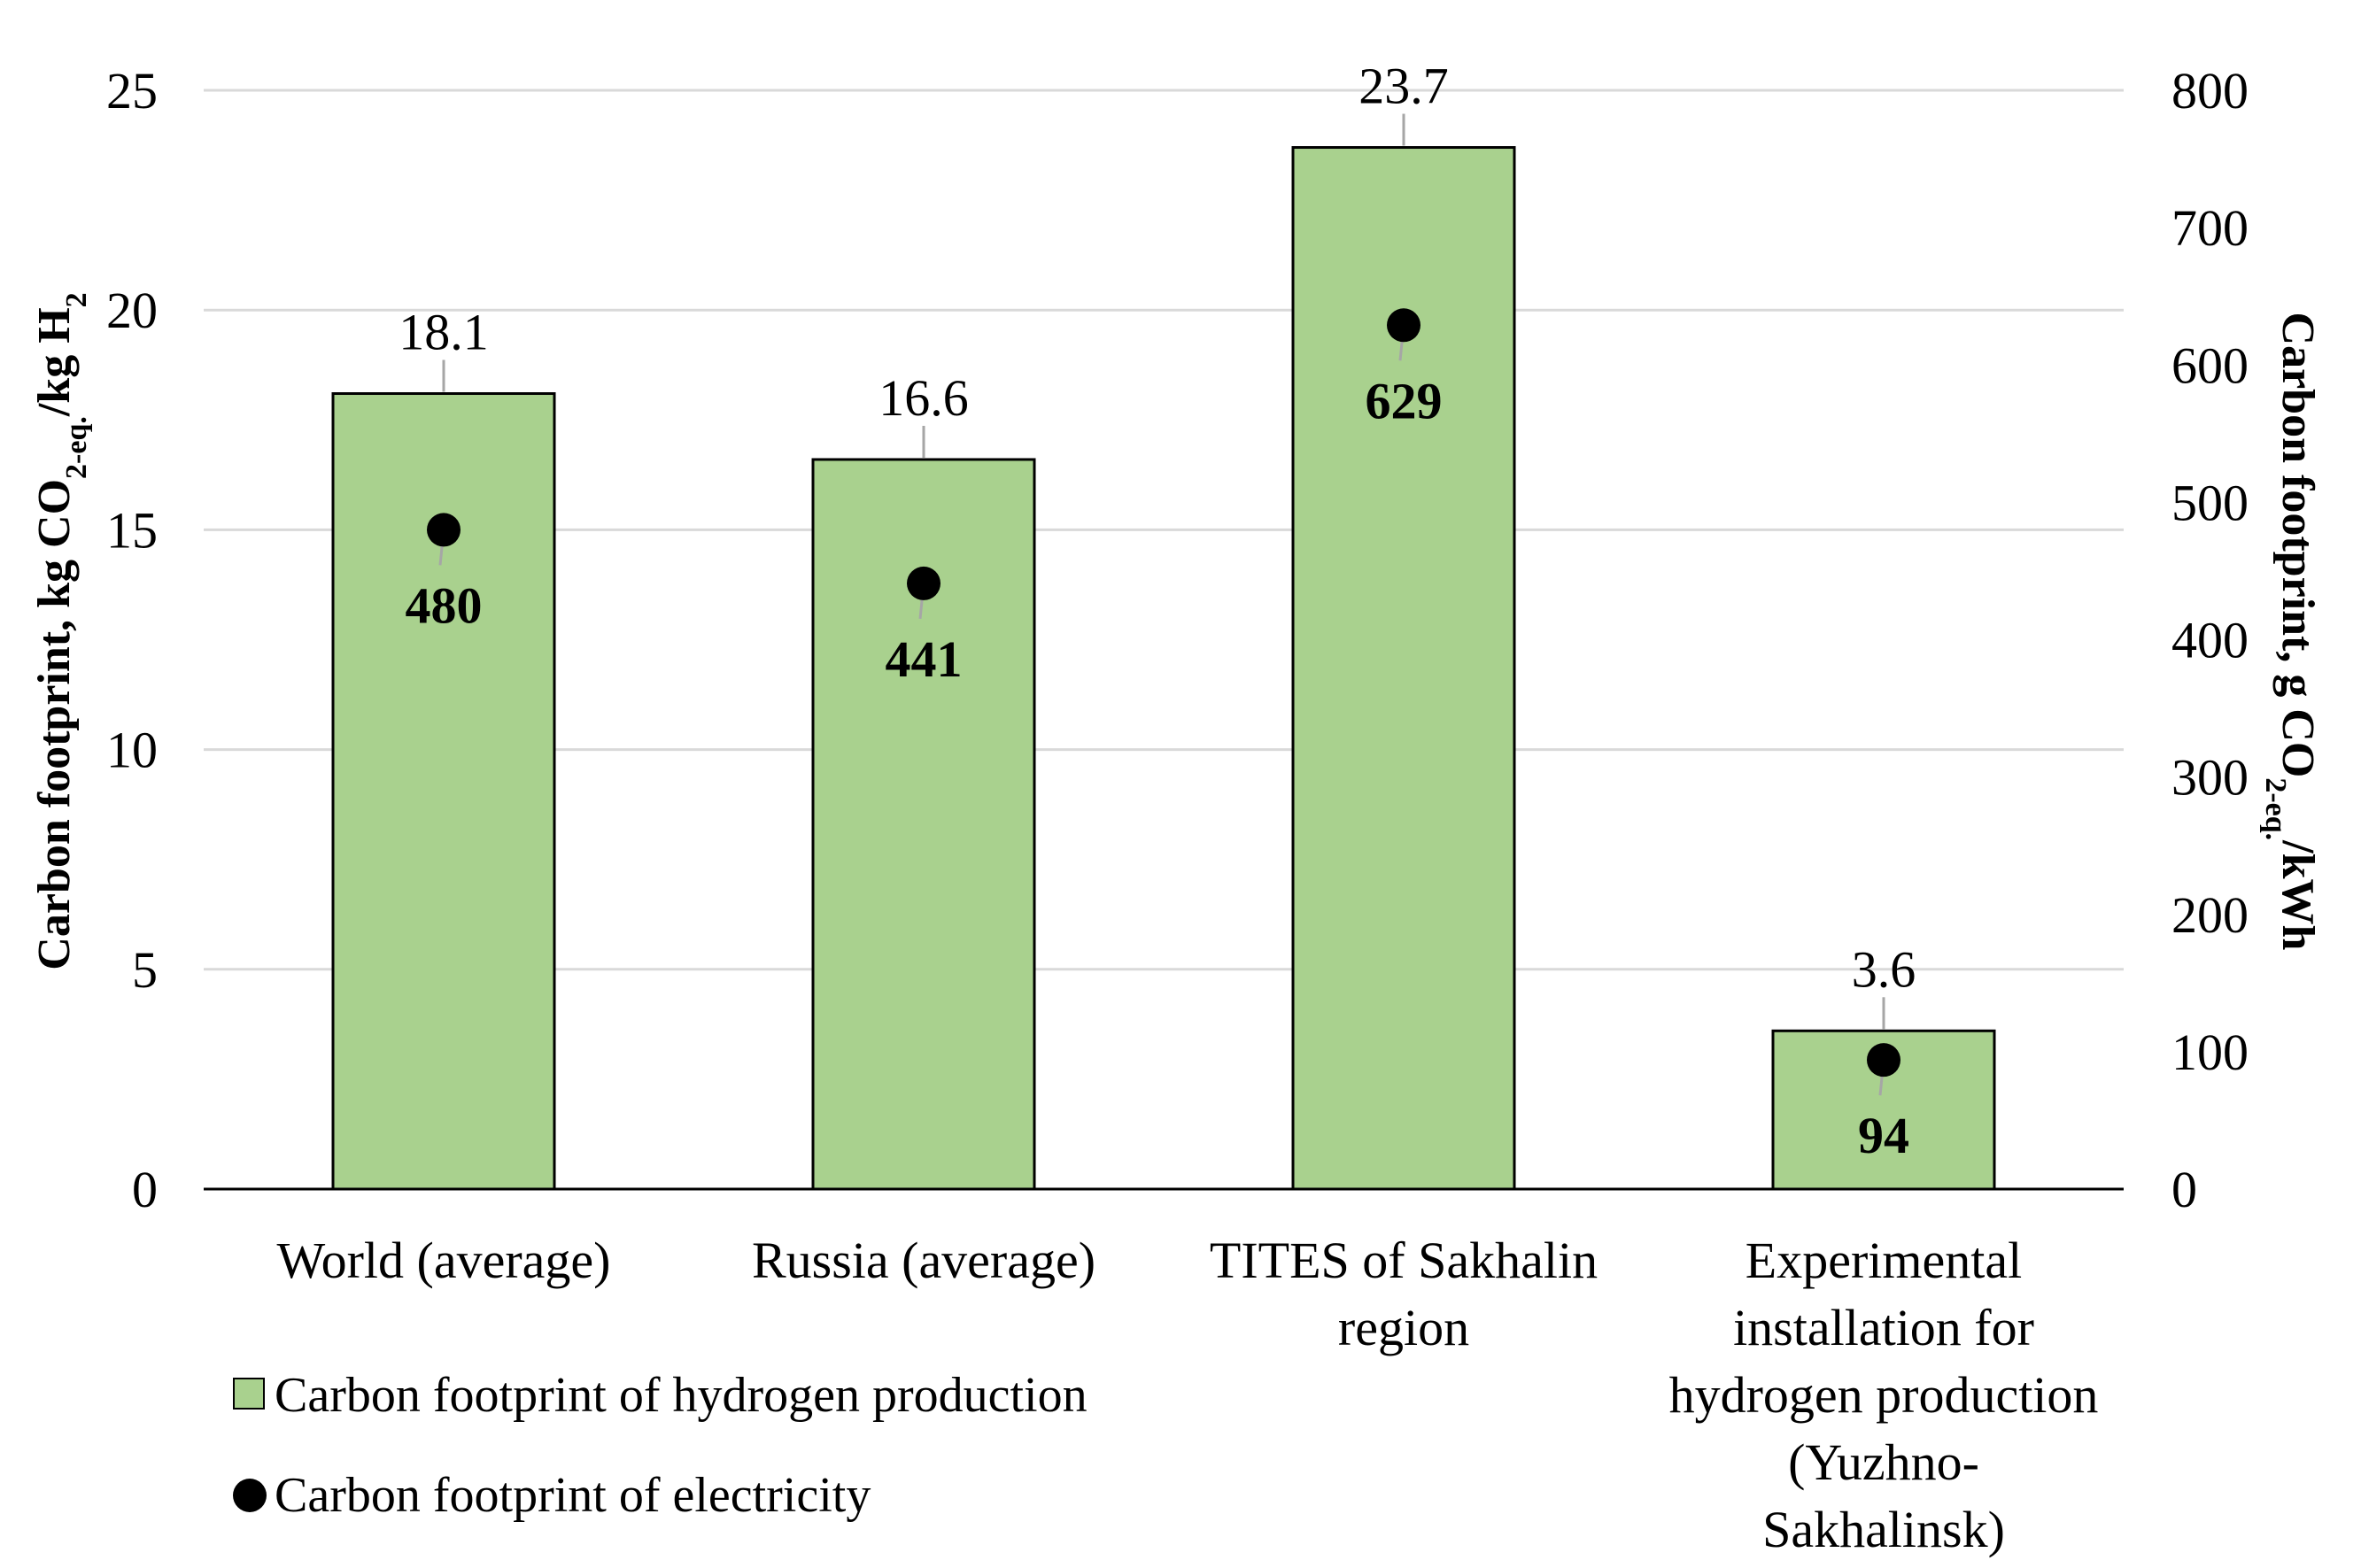  Describe the element at coordinates (1404, 1294) in the screenshot. I see `category-label: TITES of Sakhalin region` at that location.